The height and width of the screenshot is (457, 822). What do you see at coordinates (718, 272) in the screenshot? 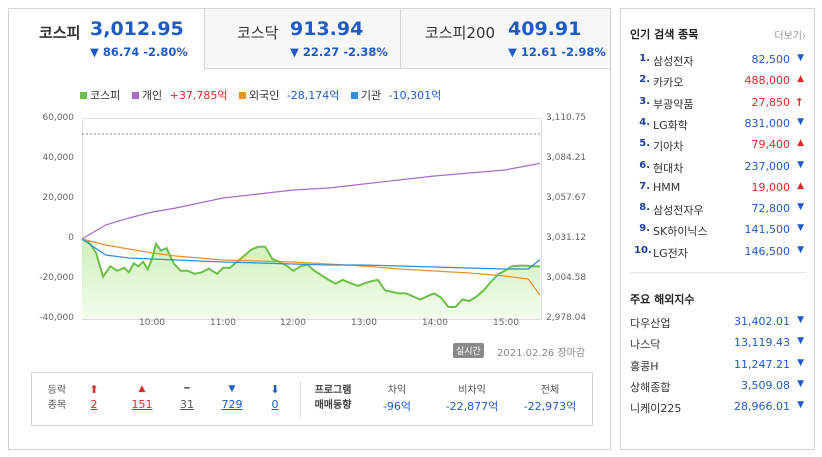
I see `divider` at bounding box center [718, 272].